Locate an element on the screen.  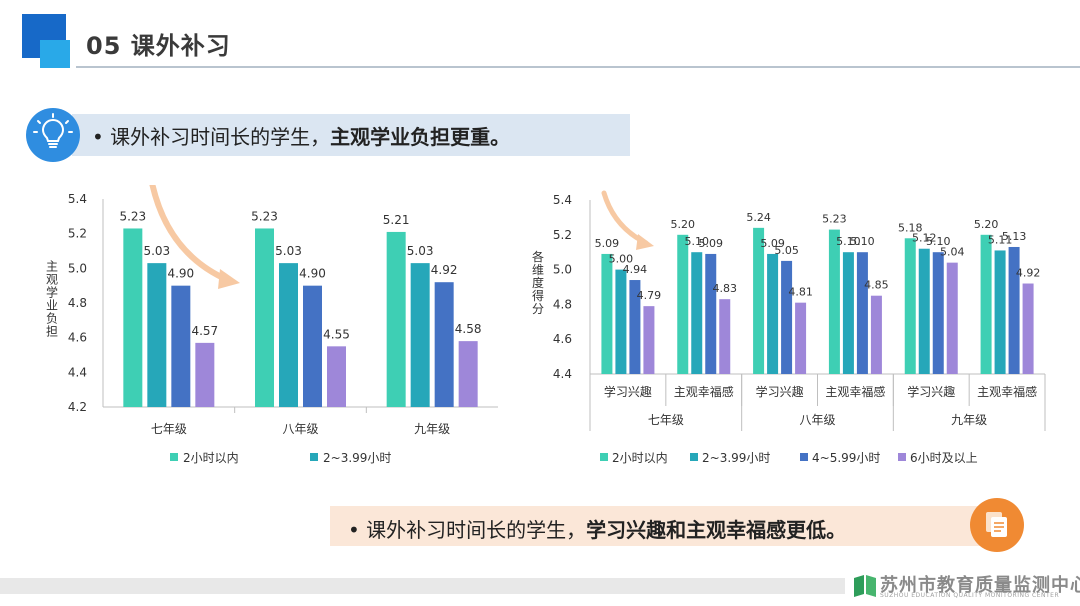
x-group-label: 七年级 is located at coordinates (666, 420).